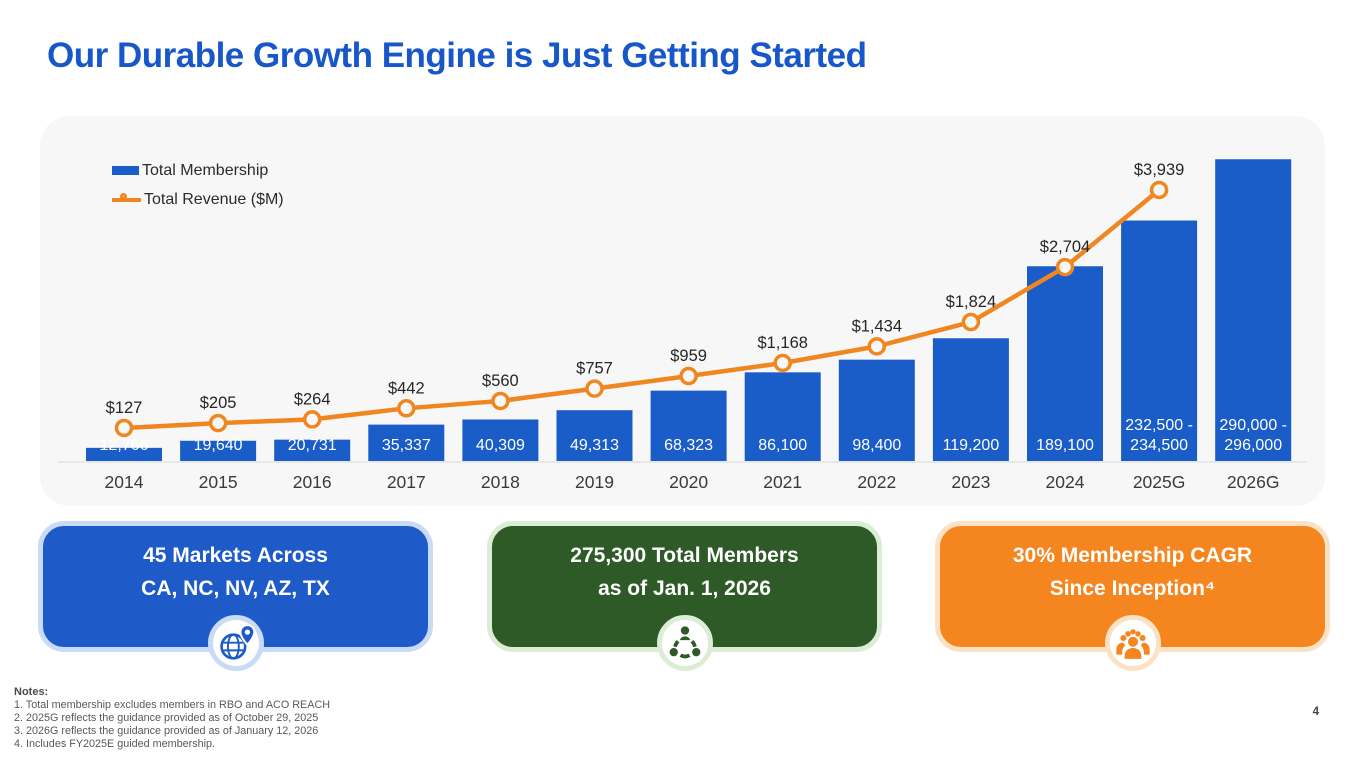  Describe the element at coordinates (406, 445) in the screenshot. I see `bar-label-2017: 35,337` at that location.